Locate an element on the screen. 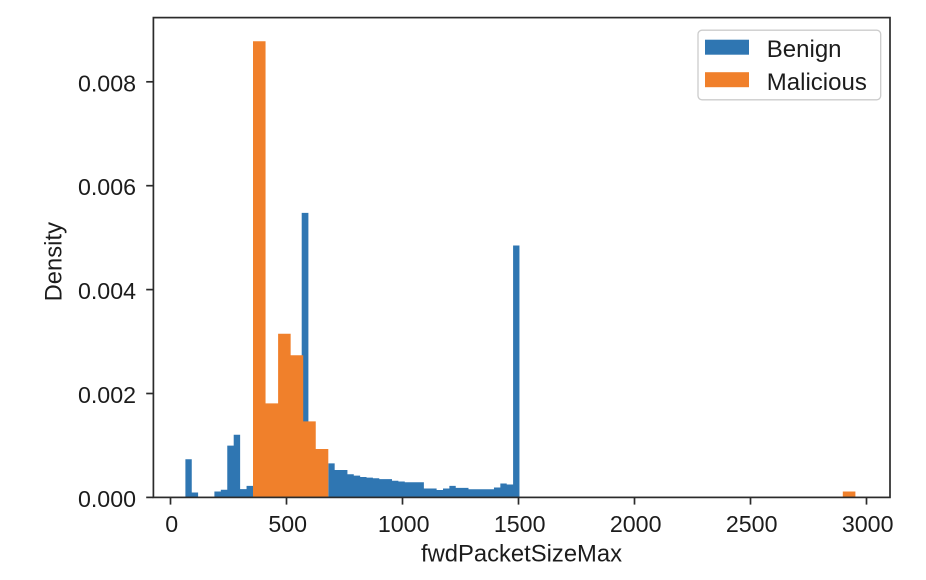 Image resolution: width=926 pixels, height=580 pixels. svg-text: Benign is located at coordinates (804, 49).